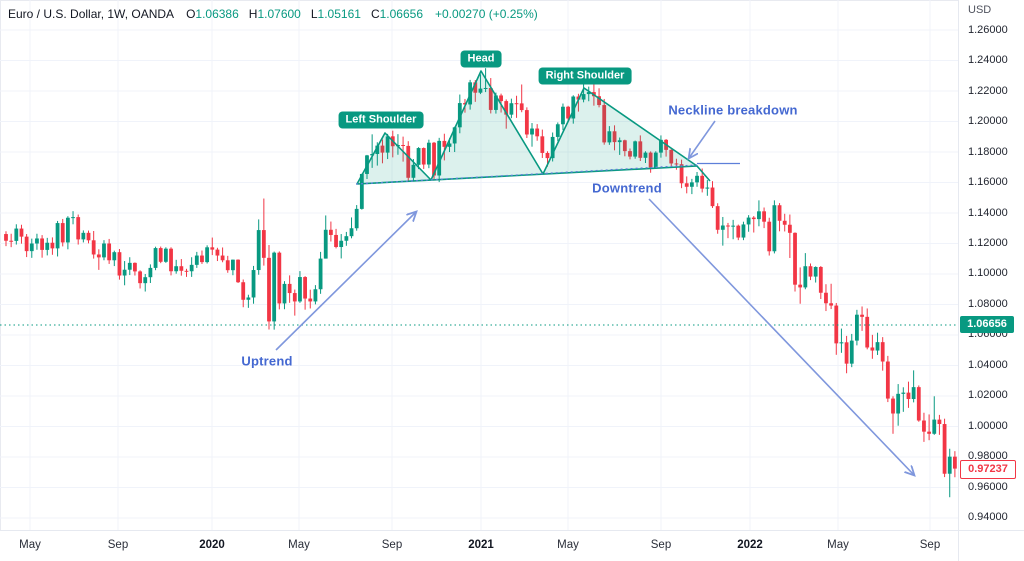 The width and height of the screenshot is (1024, 561). Describe the element at coordinates (781, 336) in the screenshot. I see `downtrend-arrow` at that location.